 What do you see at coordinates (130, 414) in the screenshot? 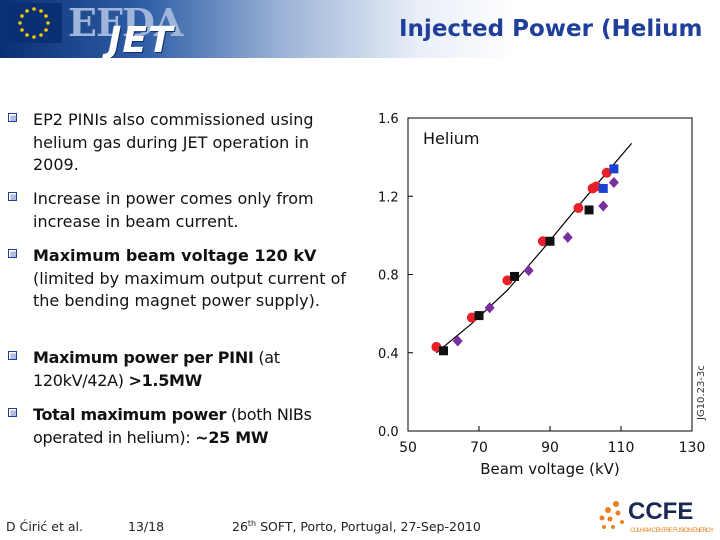
I see `bullet-bold: Total maximum power` at bounding box center [130, 414].